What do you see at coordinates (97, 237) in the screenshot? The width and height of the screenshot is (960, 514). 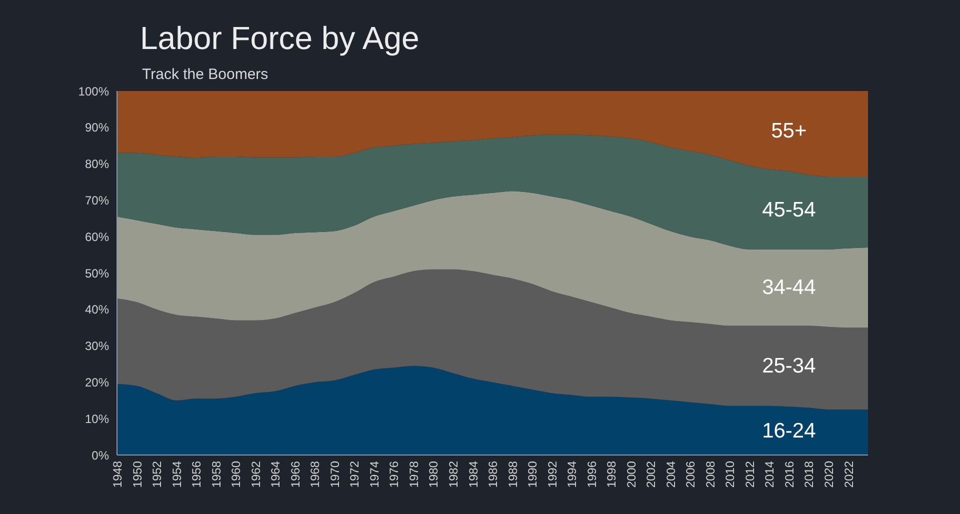 I see `y-tick-label: 60%` at bounding box center [97, 237].